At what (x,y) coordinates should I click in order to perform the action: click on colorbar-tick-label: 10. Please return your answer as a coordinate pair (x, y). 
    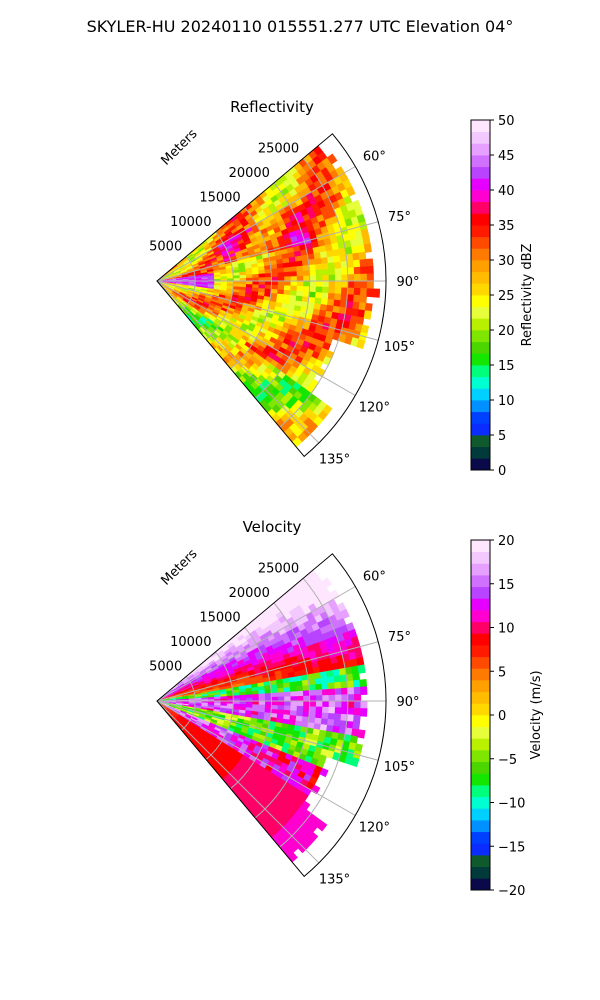
    Looking at the image, I should click on (506, 629).